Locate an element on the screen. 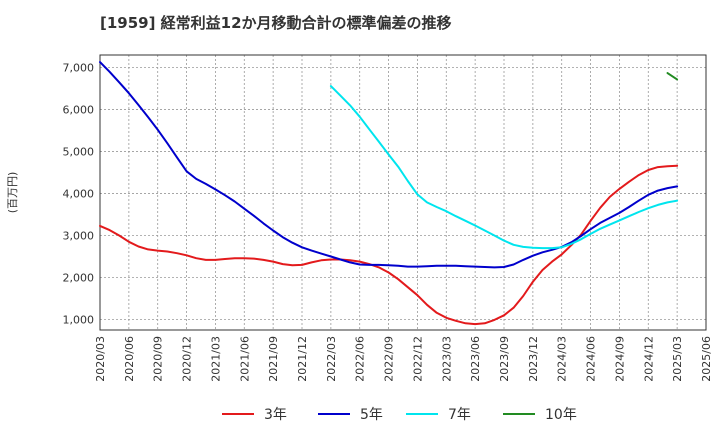  y-tick-label-2: 3,000 is located at coordinates (79, 236).